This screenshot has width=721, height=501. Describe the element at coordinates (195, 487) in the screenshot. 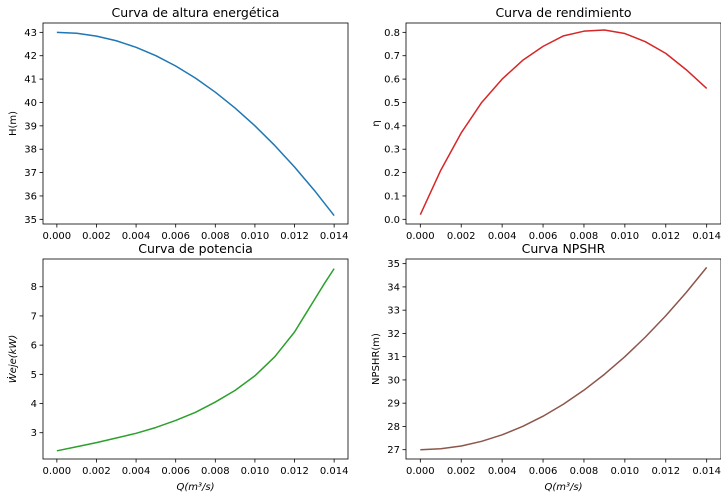

I see `chart-3-x-axis-label: Q(m³/s)` at that location.